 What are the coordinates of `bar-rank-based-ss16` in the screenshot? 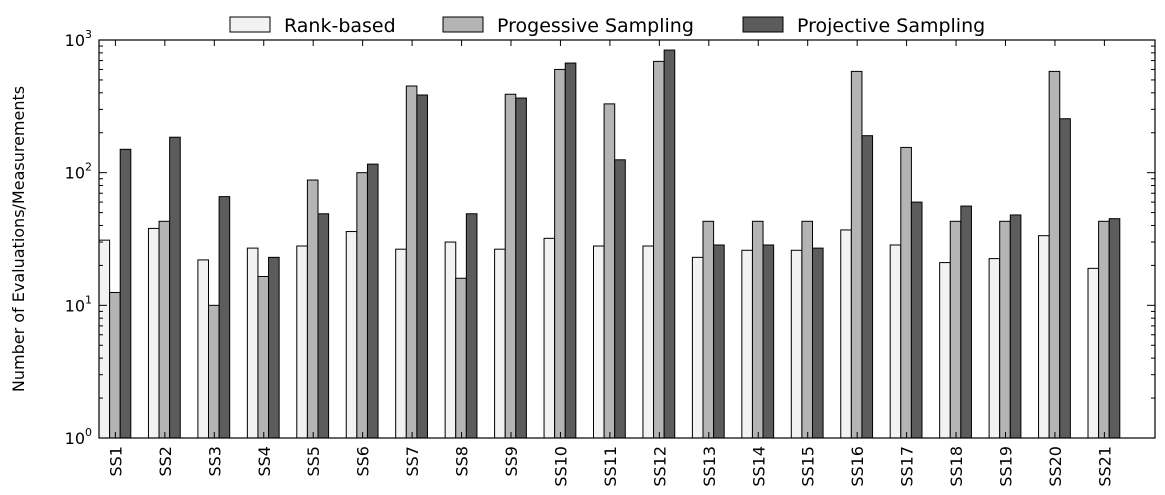 It's located at (846, 334).